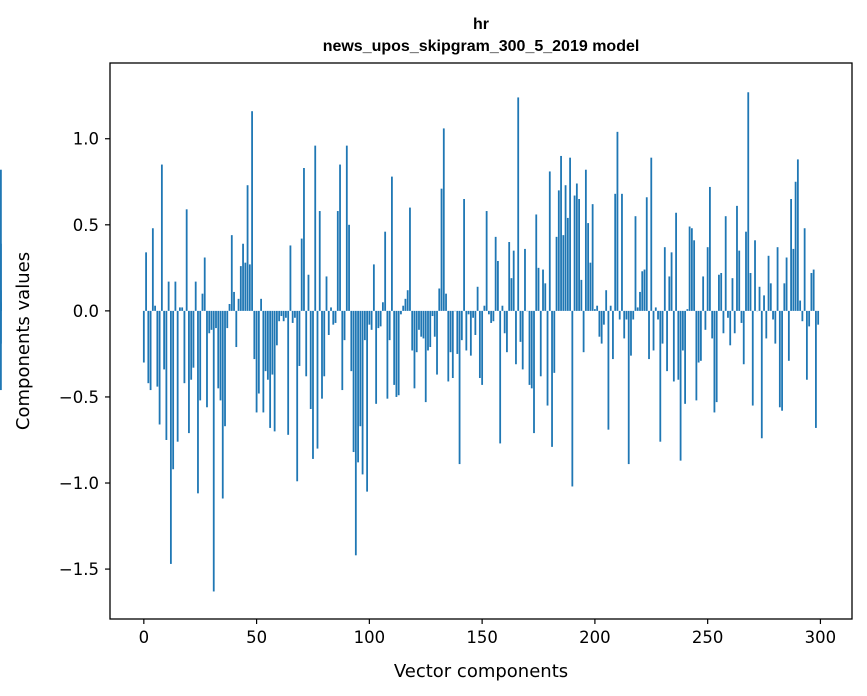  What do you see at coordinates (144, 637) in the screenshot?
I see `x-tick-label: 0` at bounding box center [144, 637].